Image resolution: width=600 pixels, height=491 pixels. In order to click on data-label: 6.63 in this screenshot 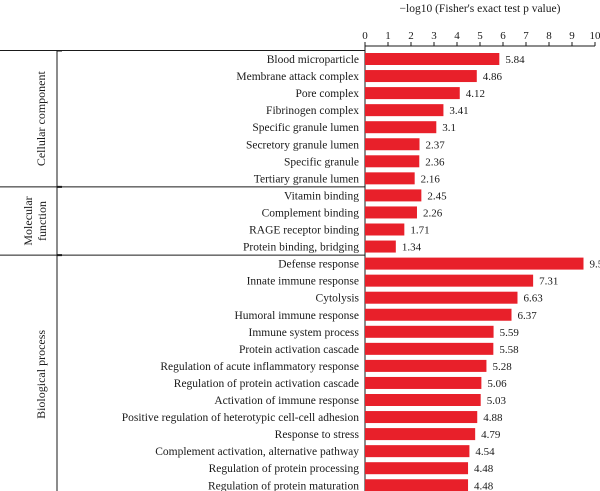, I will do `click(533, 299)`.